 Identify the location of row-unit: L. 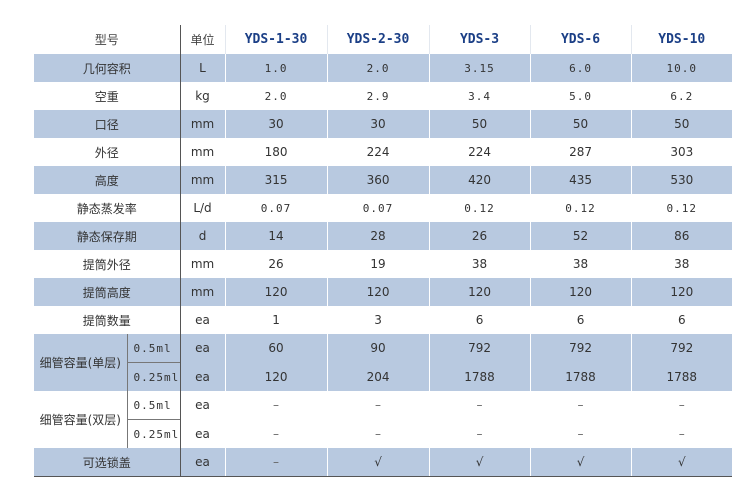
(202, 68).